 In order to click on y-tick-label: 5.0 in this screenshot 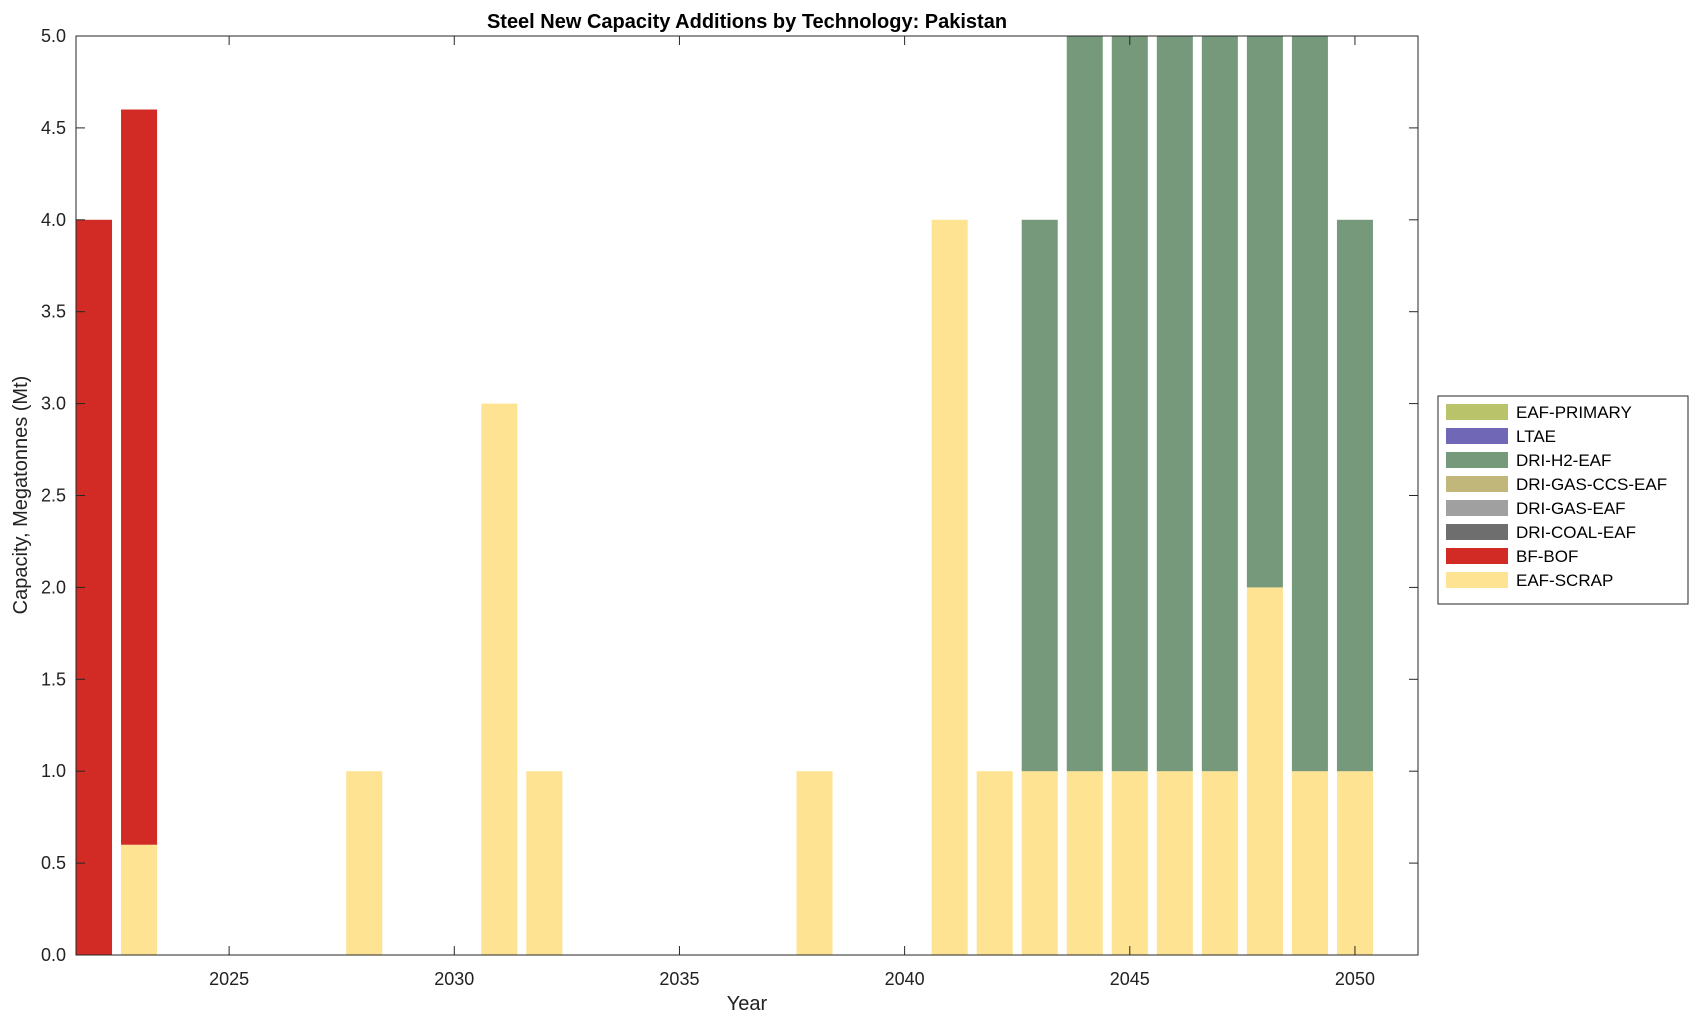, I will do `click(53, 36)`.